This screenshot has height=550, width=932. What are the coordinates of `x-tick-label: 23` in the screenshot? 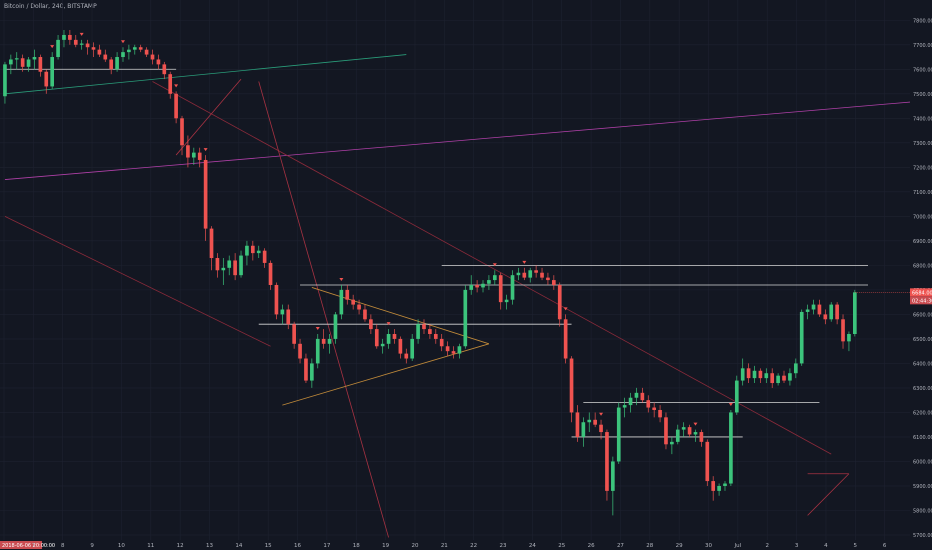 It's located at (503, 546).